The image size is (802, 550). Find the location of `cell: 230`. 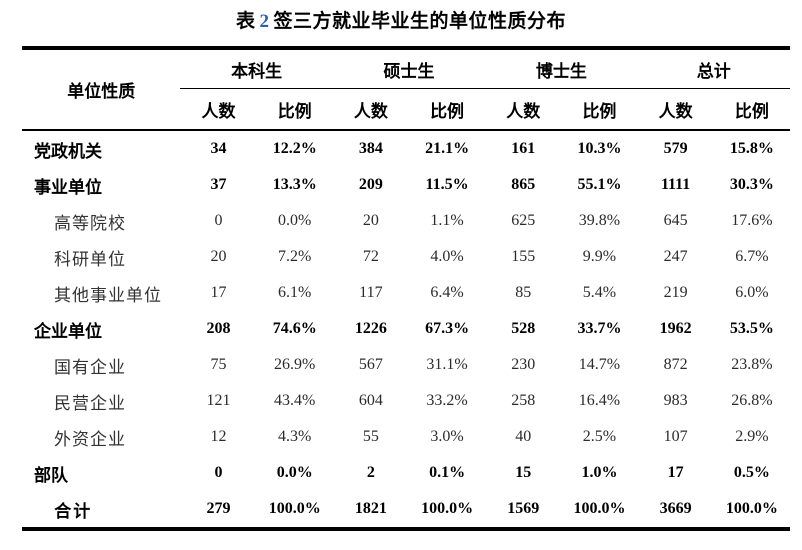

cell: 230 is located at coordinates (523, 364).